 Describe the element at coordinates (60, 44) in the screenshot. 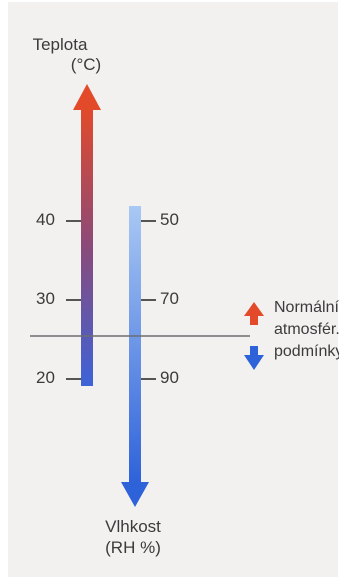

I see `temperature-title: Teplota` at that location.